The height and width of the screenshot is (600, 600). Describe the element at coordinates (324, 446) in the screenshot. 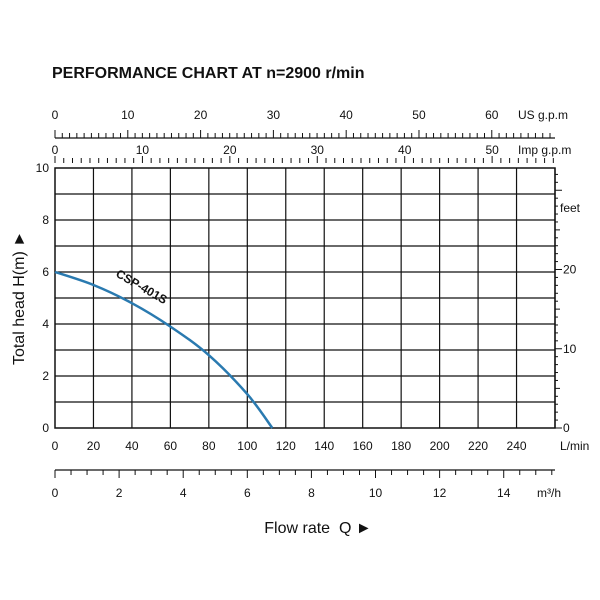

I see `lmin-tick-label: 140` at that location.